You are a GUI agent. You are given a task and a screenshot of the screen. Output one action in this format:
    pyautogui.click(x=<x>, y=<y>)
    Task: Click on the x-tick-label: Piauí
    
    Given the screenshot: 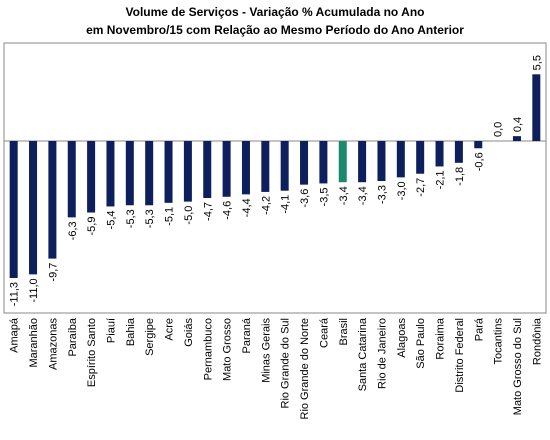 What is the action you would take?
    pyautogui.click(x=111, y=330)
    